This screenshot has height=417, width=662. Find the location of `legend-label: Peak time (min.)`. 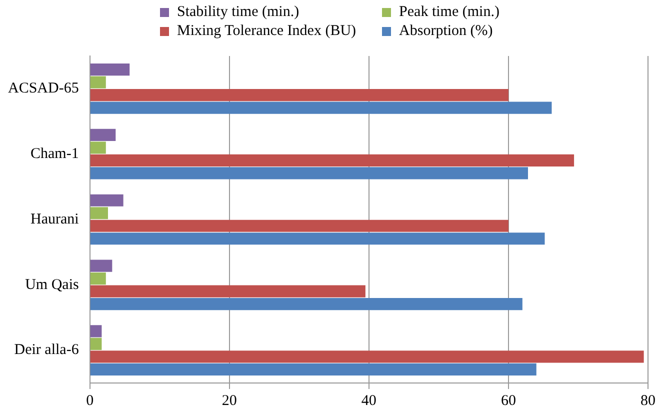

legend-label: Peak time (min.) is located at coordinates (449, 12).